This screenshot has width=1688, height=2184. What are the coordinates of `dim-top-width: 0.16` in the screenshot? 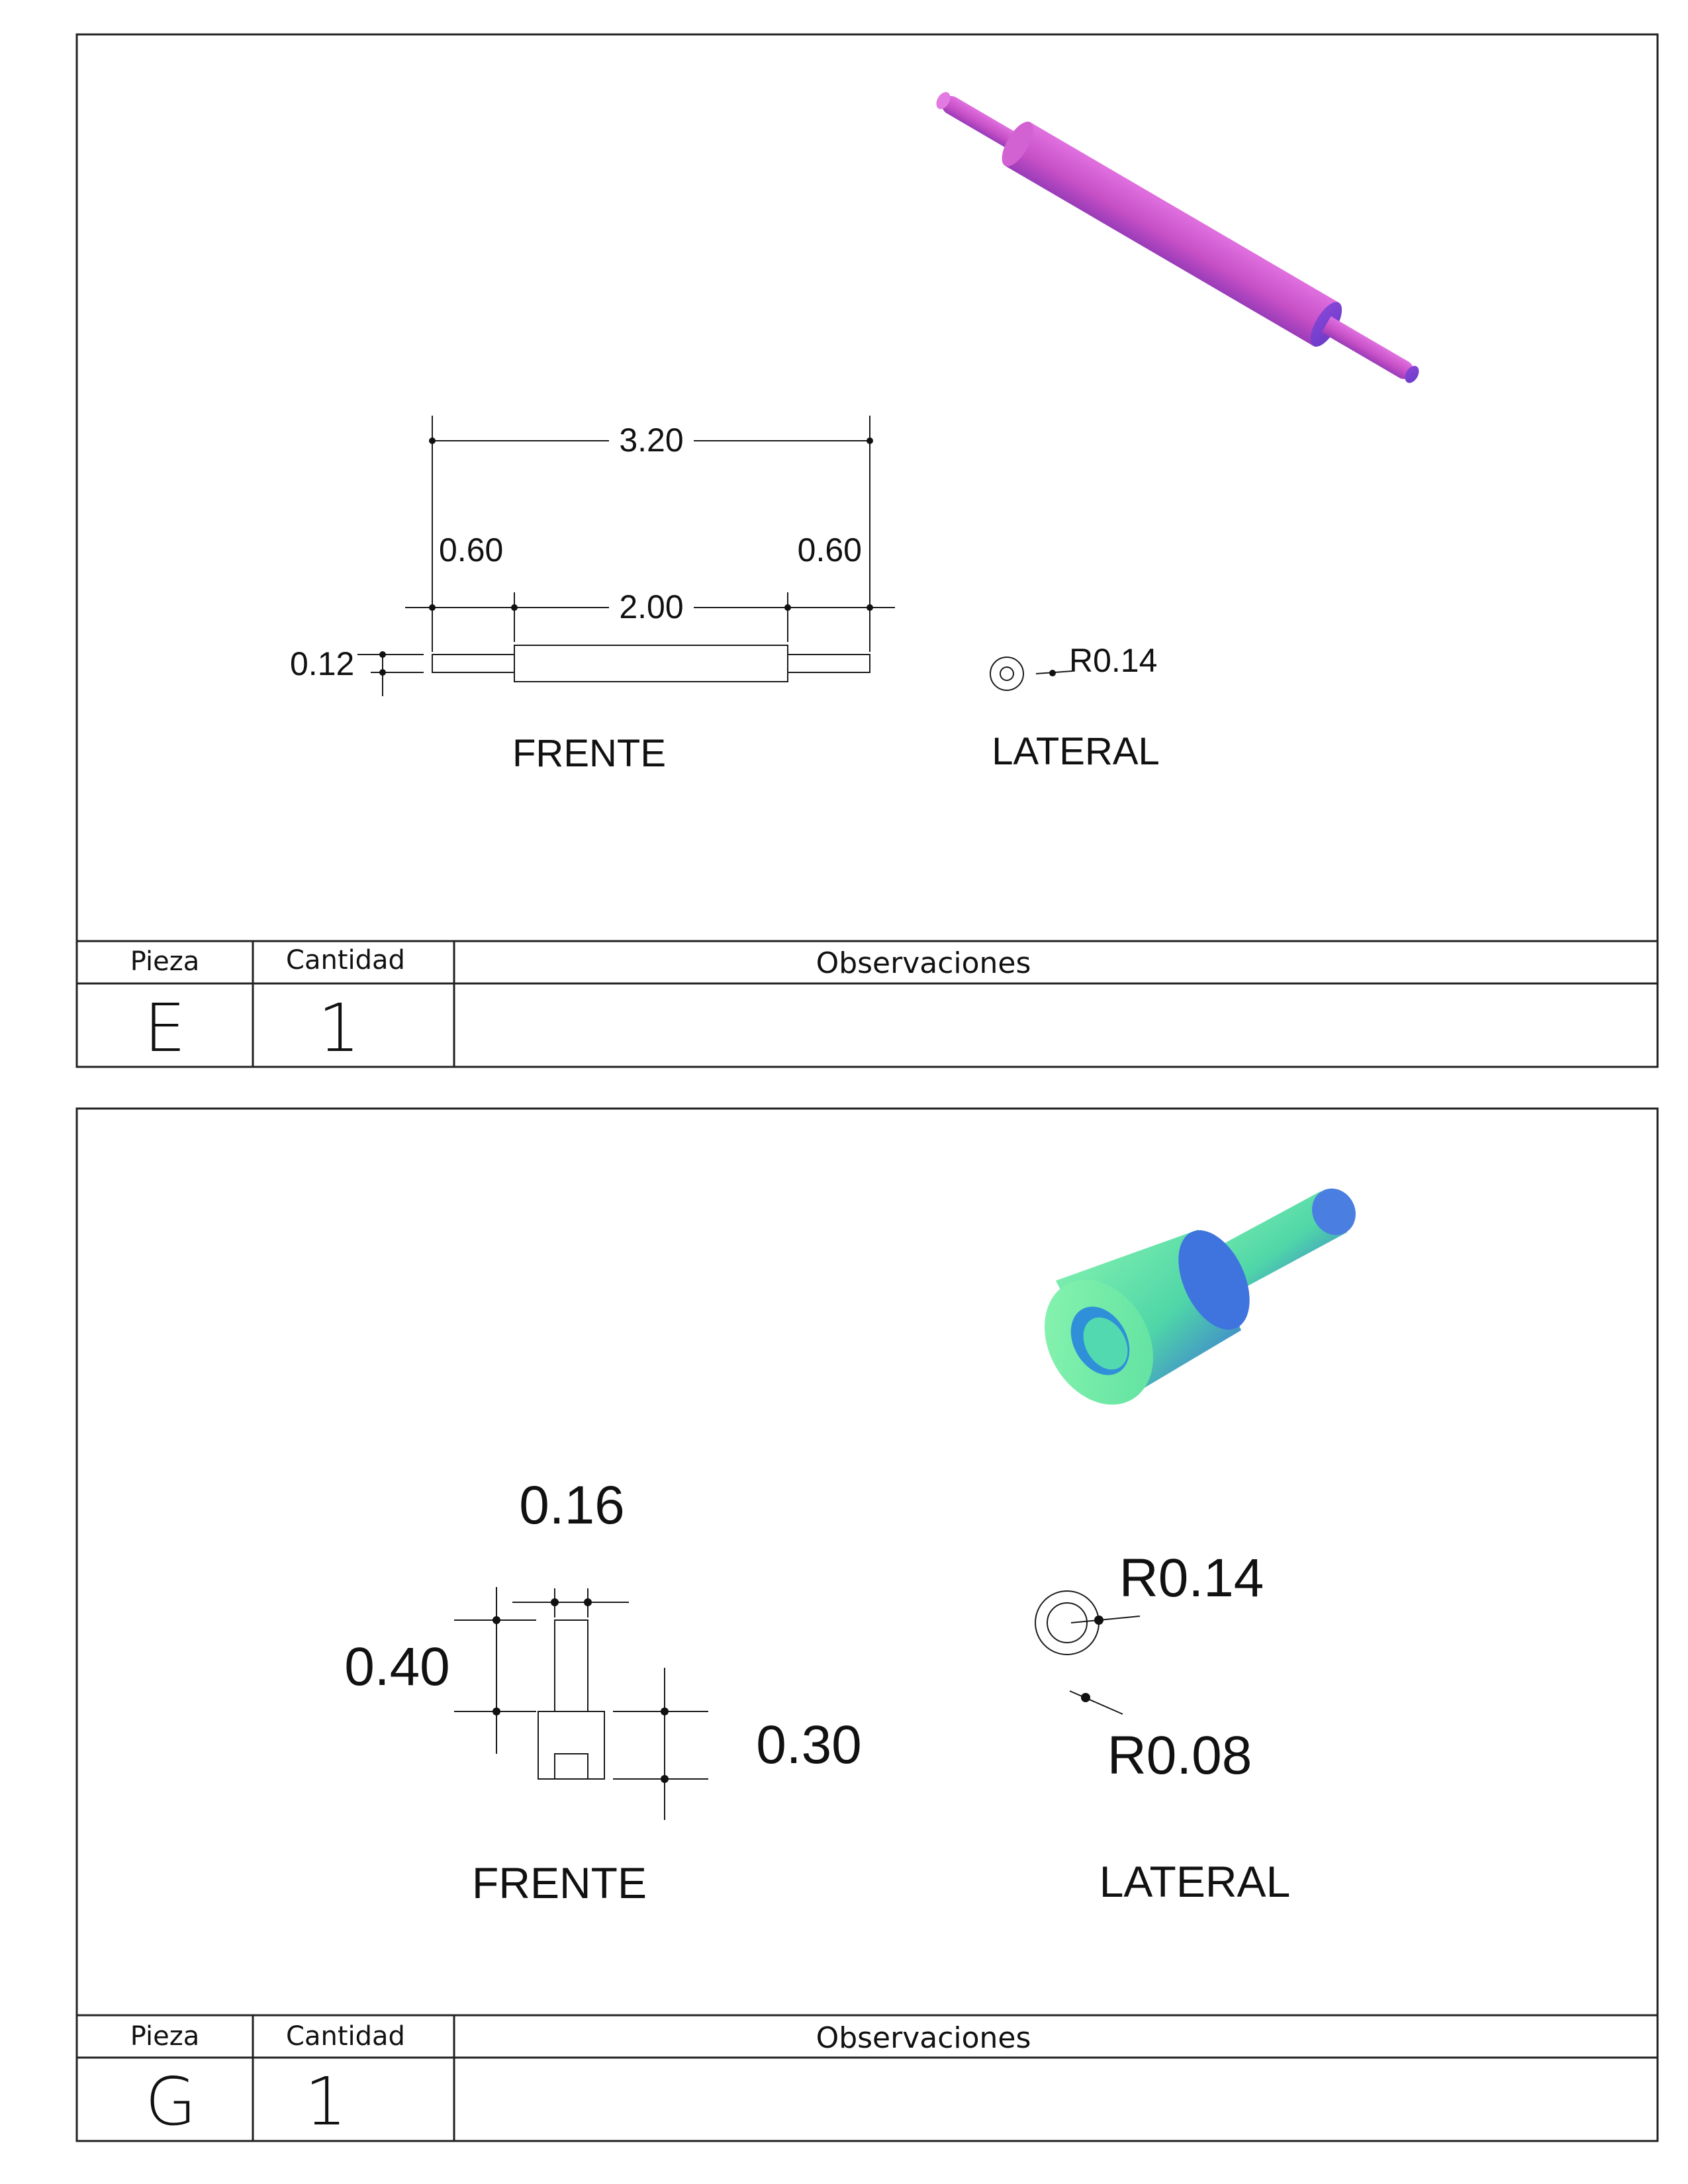 It's located at (572, 1505).